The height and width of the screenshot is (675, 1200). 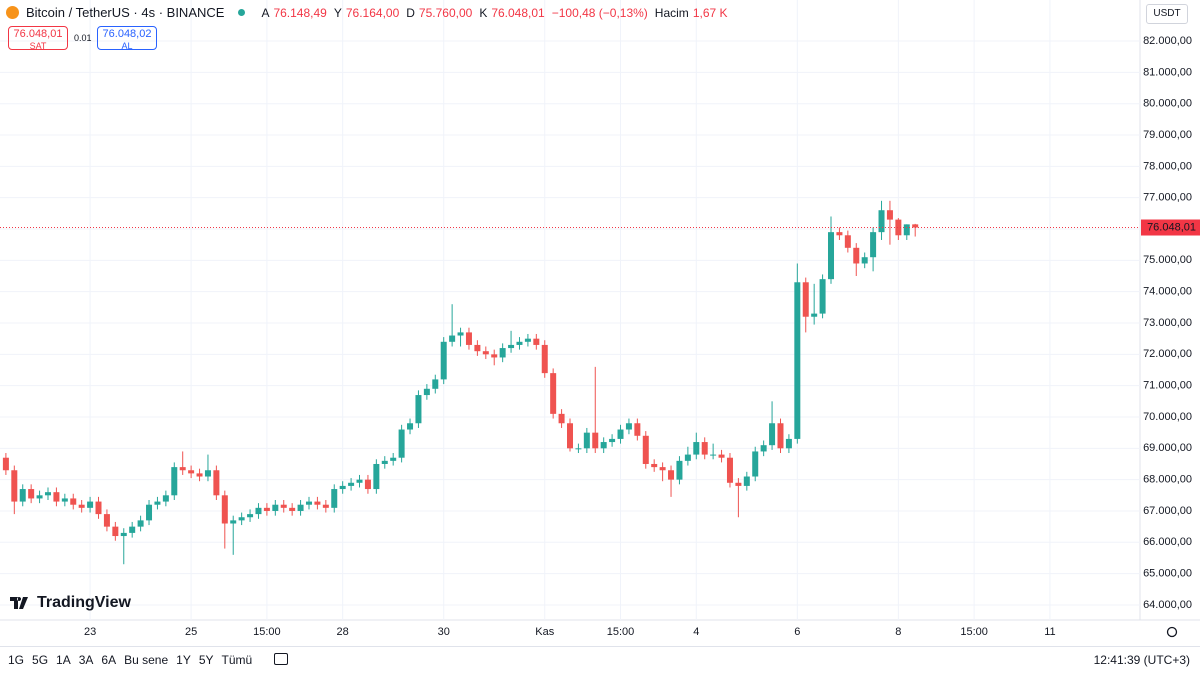 I want to click on y-tick-label: 80.000,00, so click(x=1167, y=104).